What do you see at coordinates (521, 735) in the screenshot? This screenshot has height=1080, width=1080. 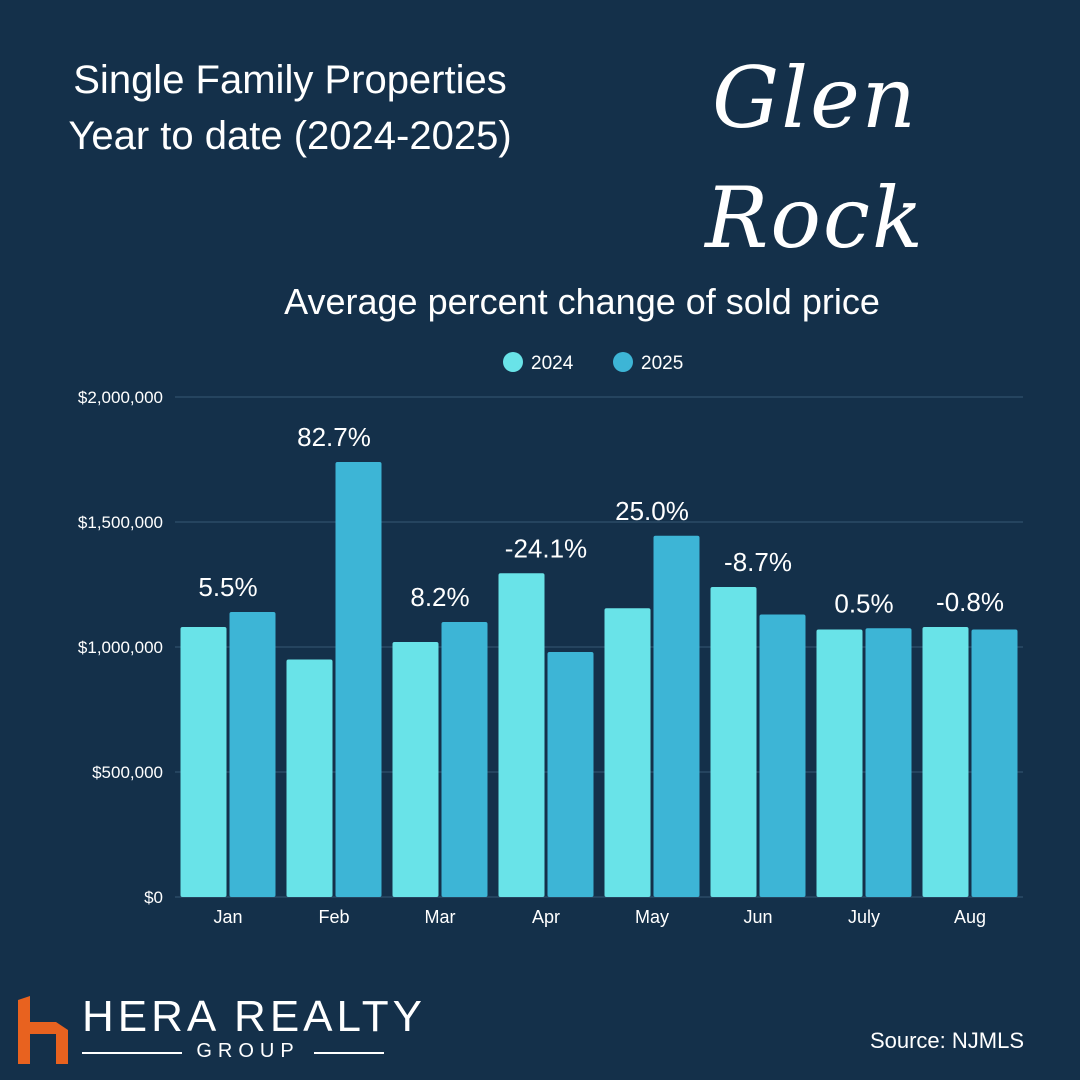 I see `bar-2024-apr` at bounding box center [521, 735].